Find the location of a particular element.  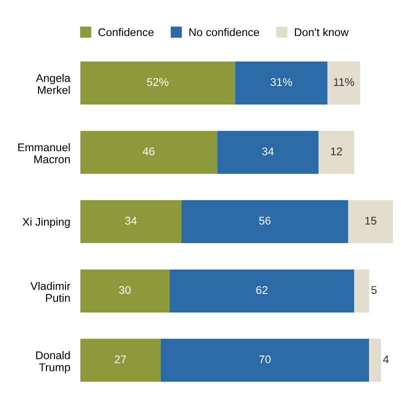

data-label: 56 is located at coordinates (265, 220).